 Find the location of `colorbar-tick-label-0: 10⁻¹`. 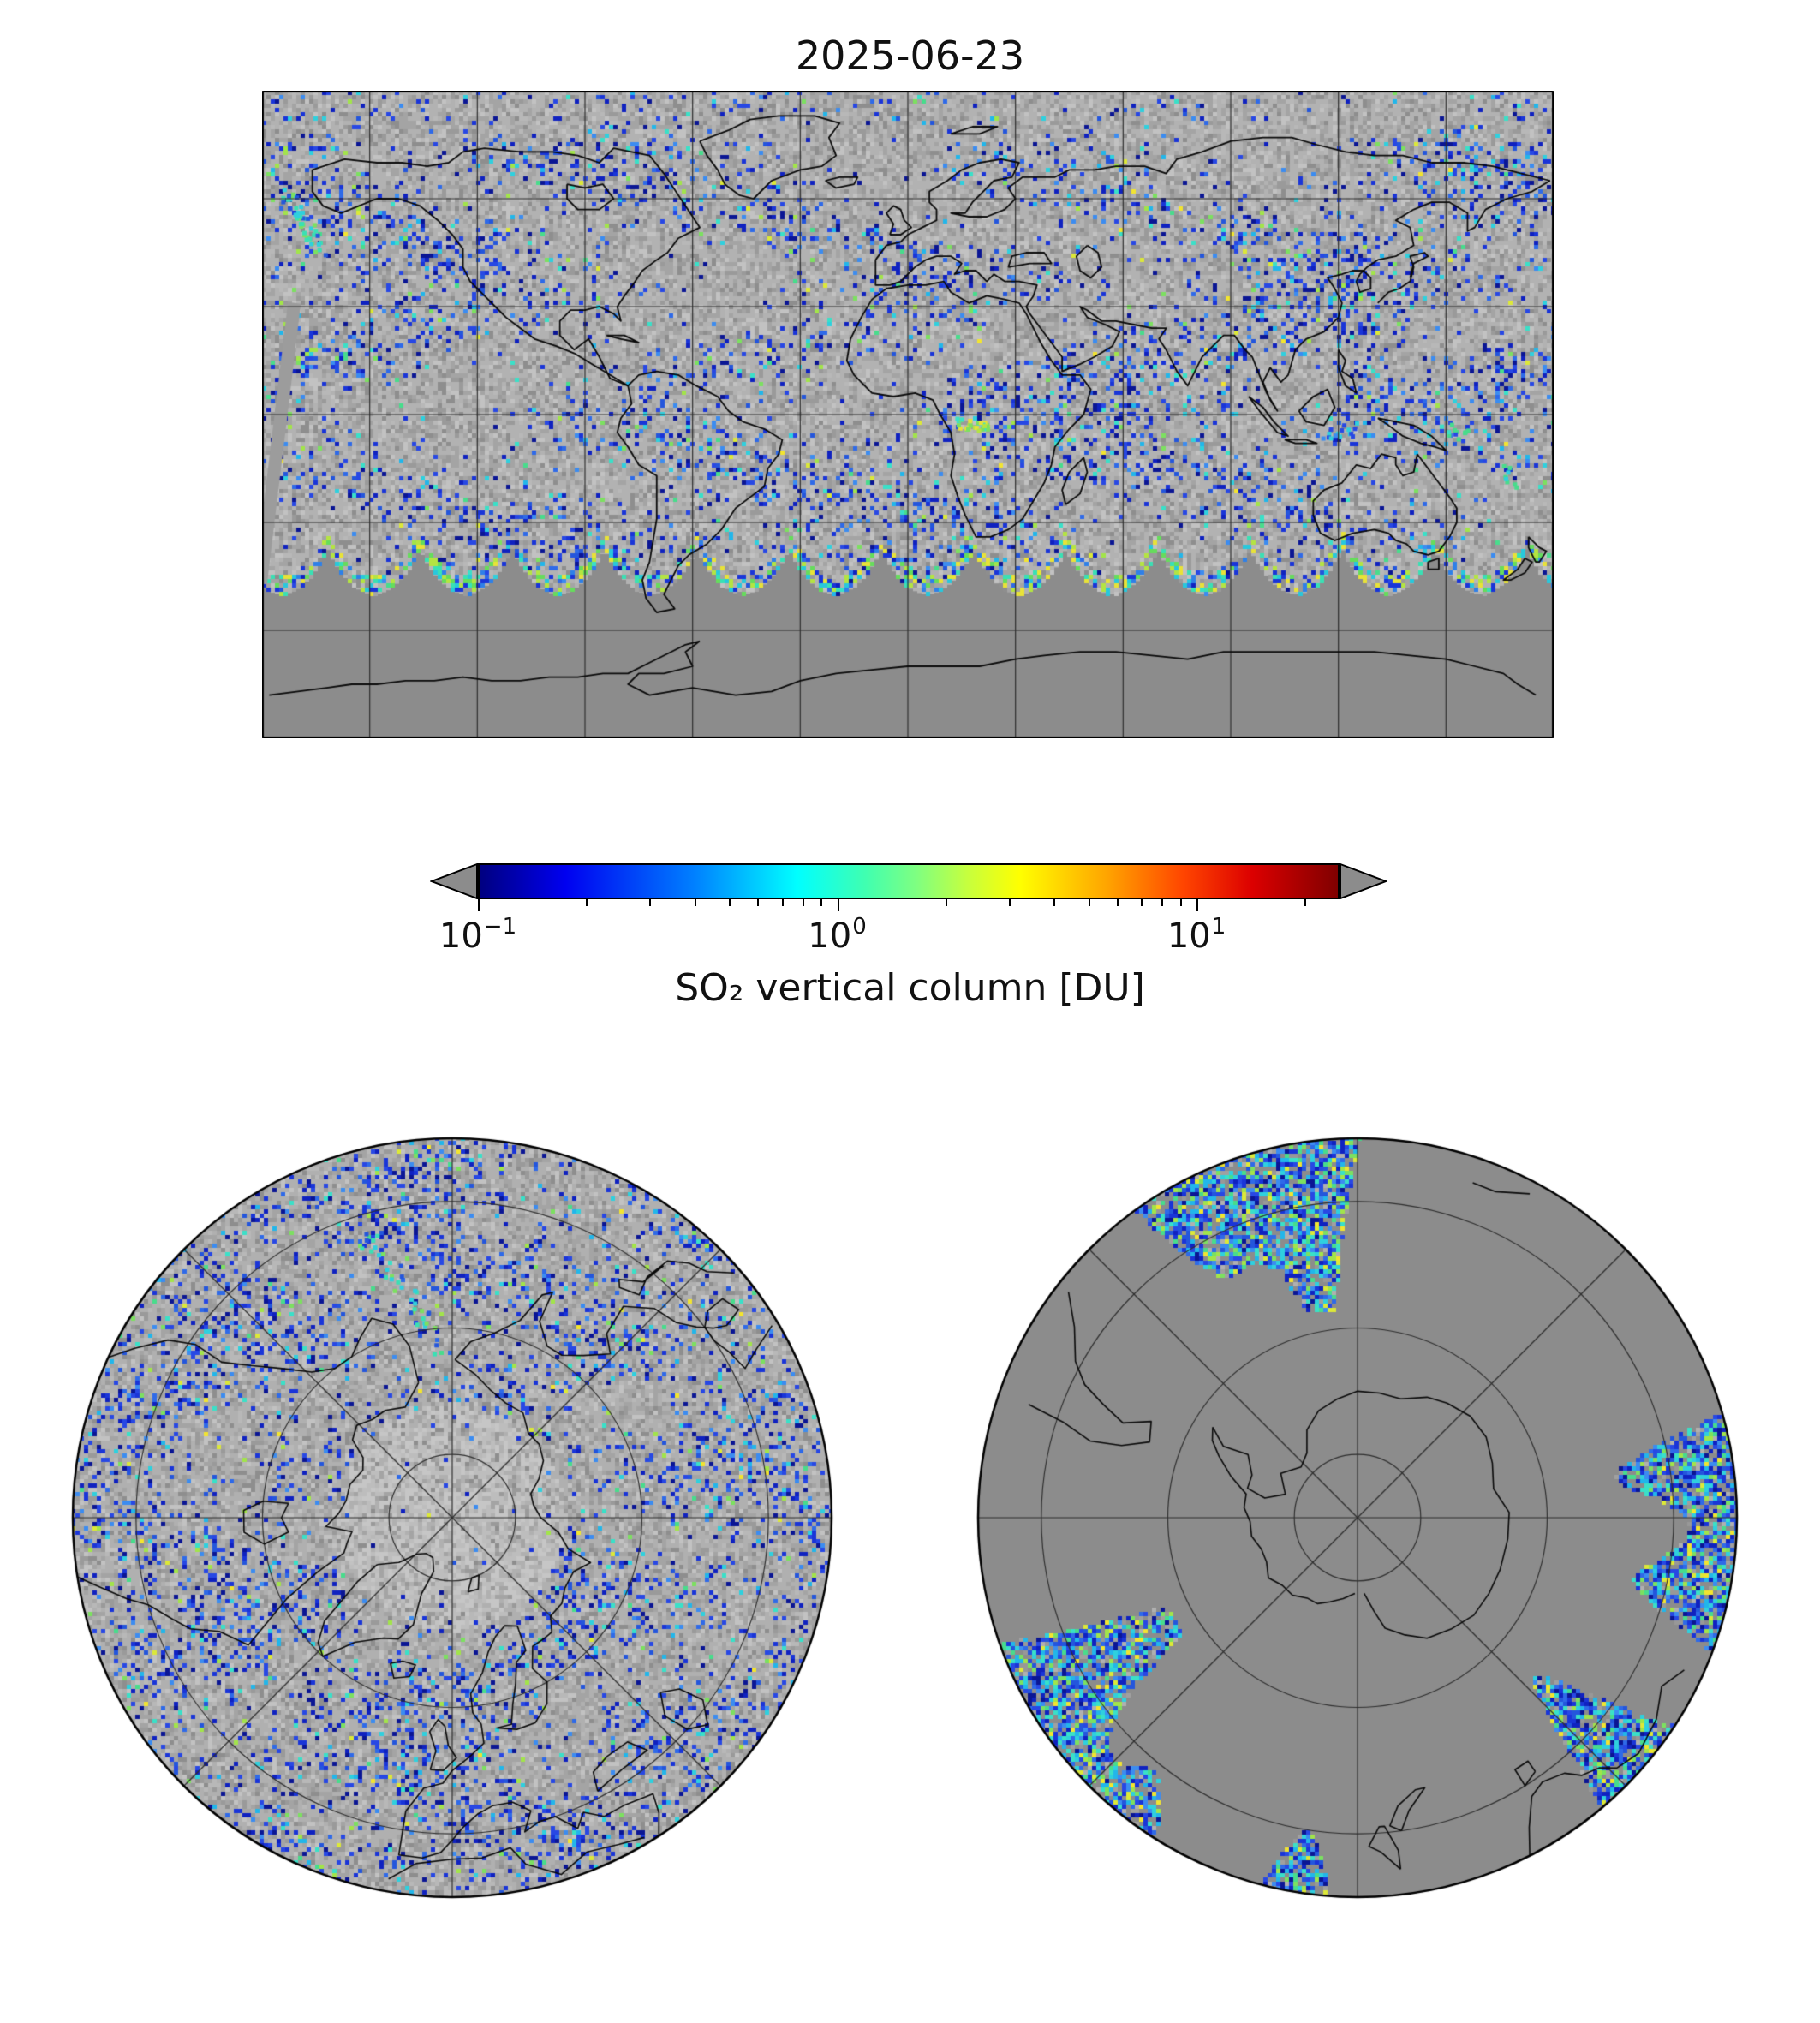

colorbar-tick-label-0: 10⁻¹ is located at coordinates (478, 935).